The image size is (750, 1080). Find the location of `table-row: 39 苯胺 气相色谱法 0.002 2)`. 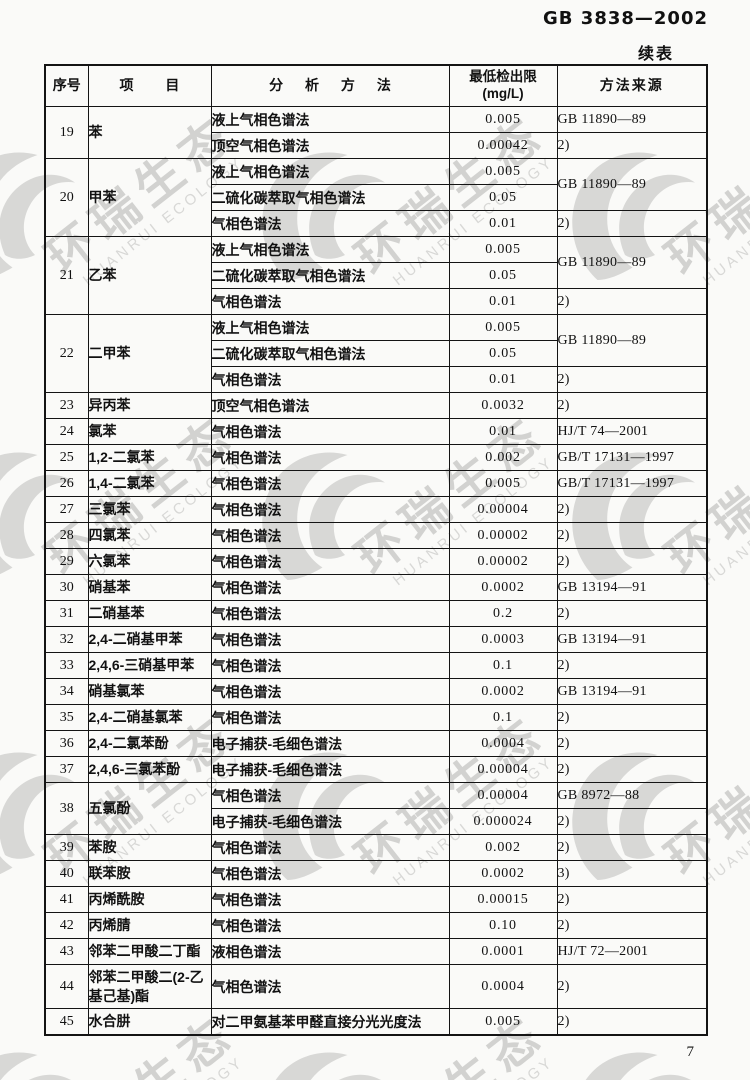

table-row: 39 苯胺 气相色谱法 0.002 2) is located at coordinates (376, 847).